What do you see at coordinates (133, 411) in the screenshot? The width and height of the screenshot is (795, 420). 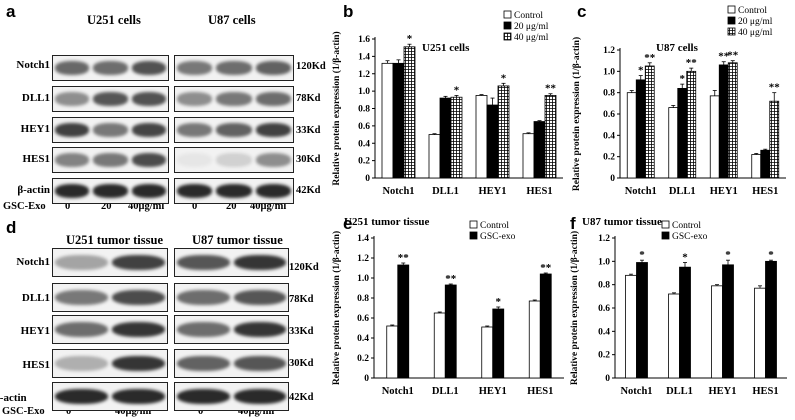 I see `blot-d-conc-40: 40μg/ml` at bounding box center [133, 411].